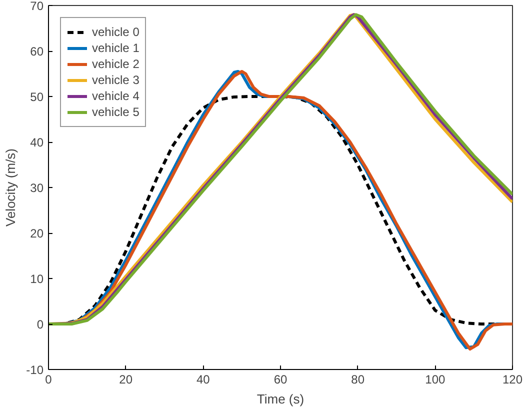 The width and height of the screenshot is (527, 409). I want to click on y-tick-label: 0, so click(40, 325).